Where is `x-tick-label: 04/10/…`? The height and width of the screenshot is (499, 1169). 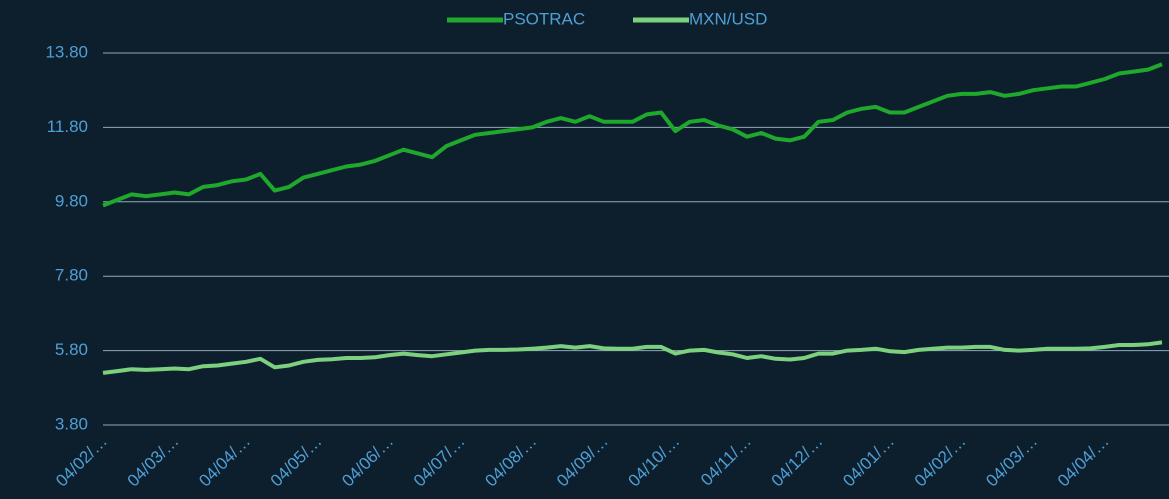
x-tick-label: 04/10/… is located at coordinates (654, 461).